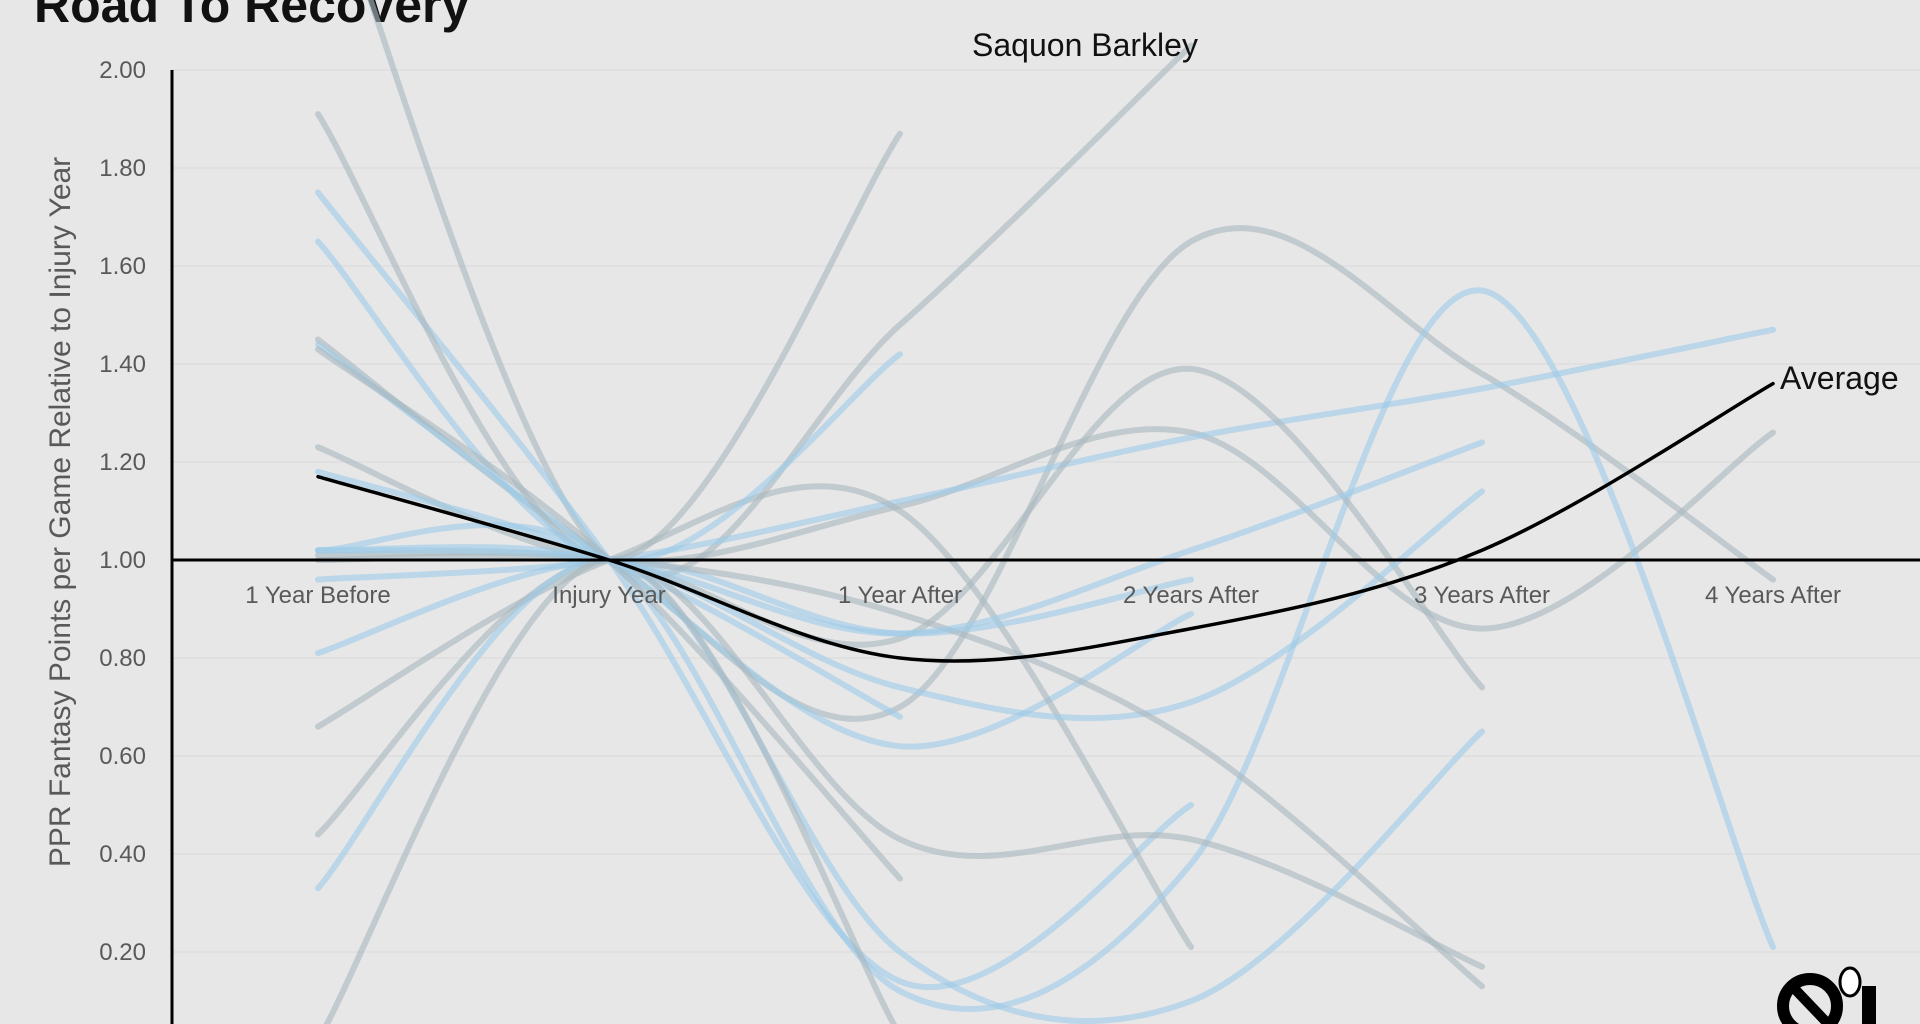 Image resolution: width=1920 pixels, height=1024 pixels. Describe the element at coordinates (122, 854) in the screenshot. I see `y-tick-label: 0.40` at that location.